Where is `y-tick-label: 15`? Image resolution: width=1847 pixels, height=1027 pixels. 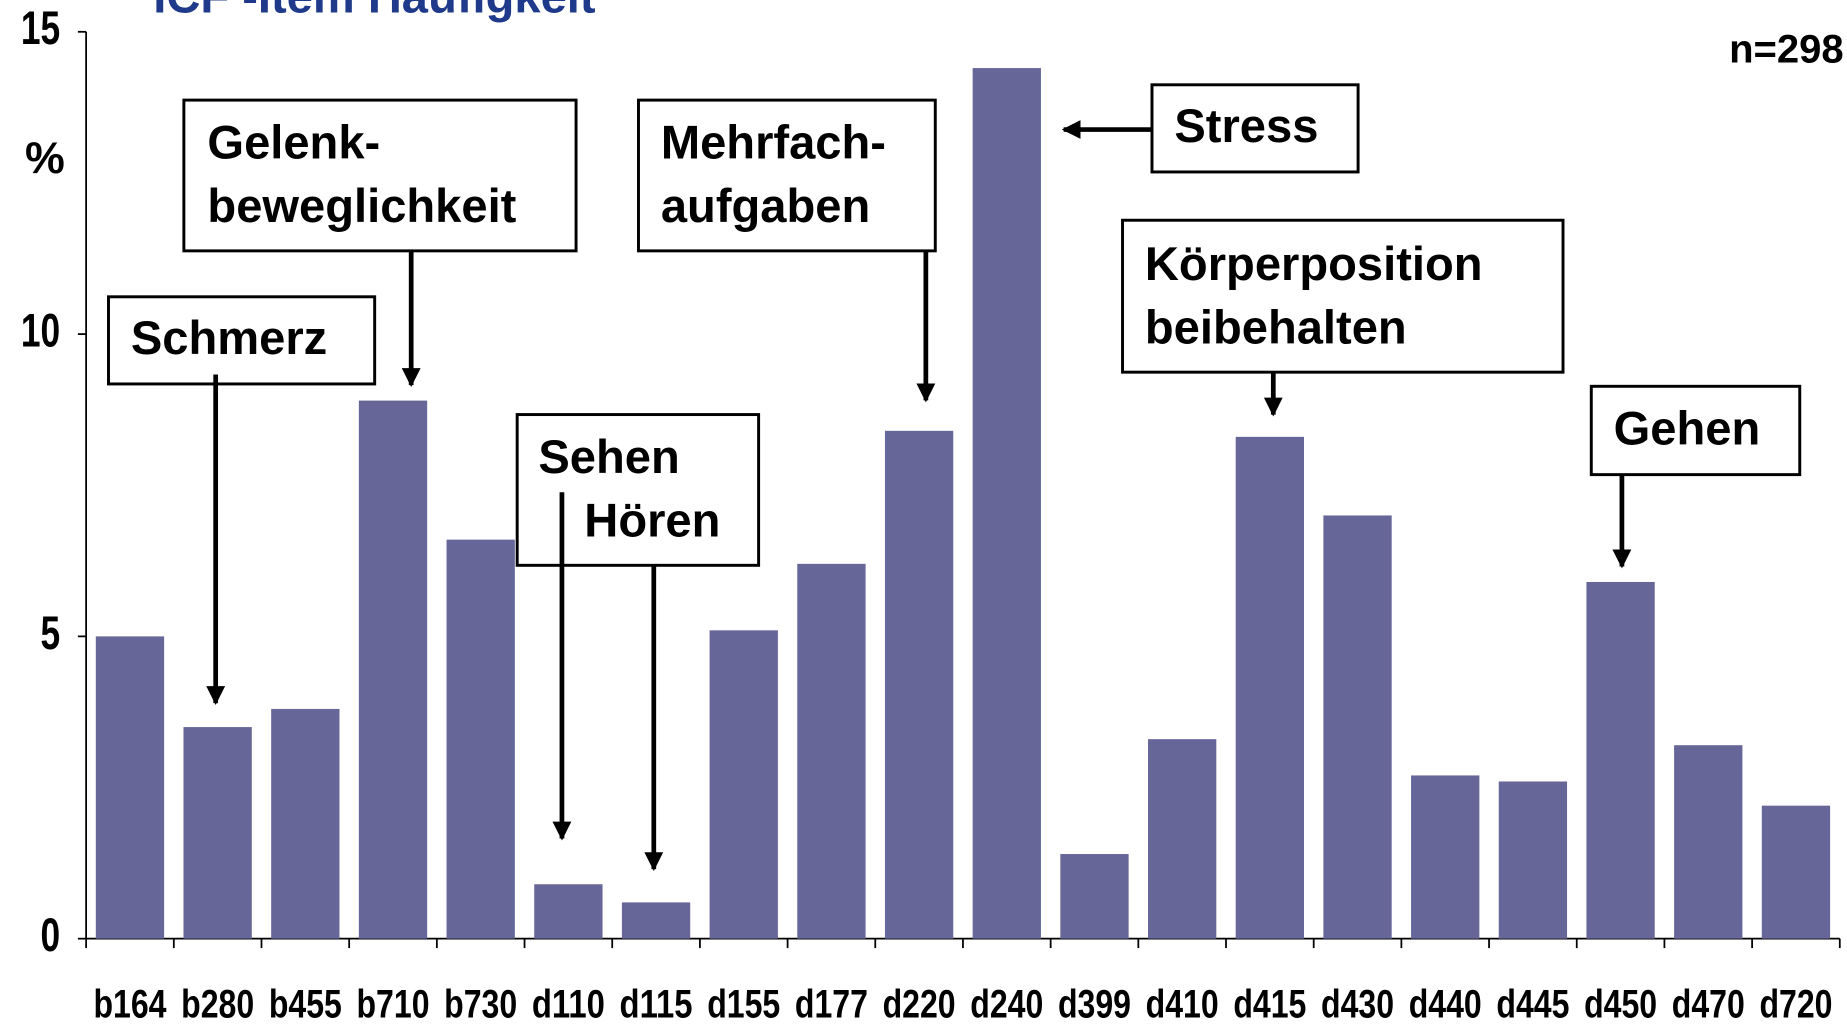
y-tick-label: 15 is located at coordinates (40, 27).